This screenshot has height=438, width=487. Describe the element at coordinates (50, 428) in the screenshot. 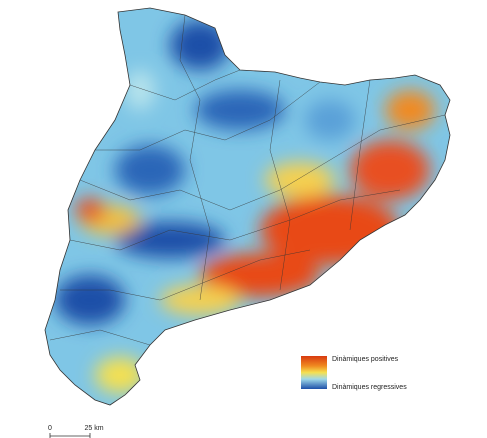

I see `scale-start-label: 0` at that location.